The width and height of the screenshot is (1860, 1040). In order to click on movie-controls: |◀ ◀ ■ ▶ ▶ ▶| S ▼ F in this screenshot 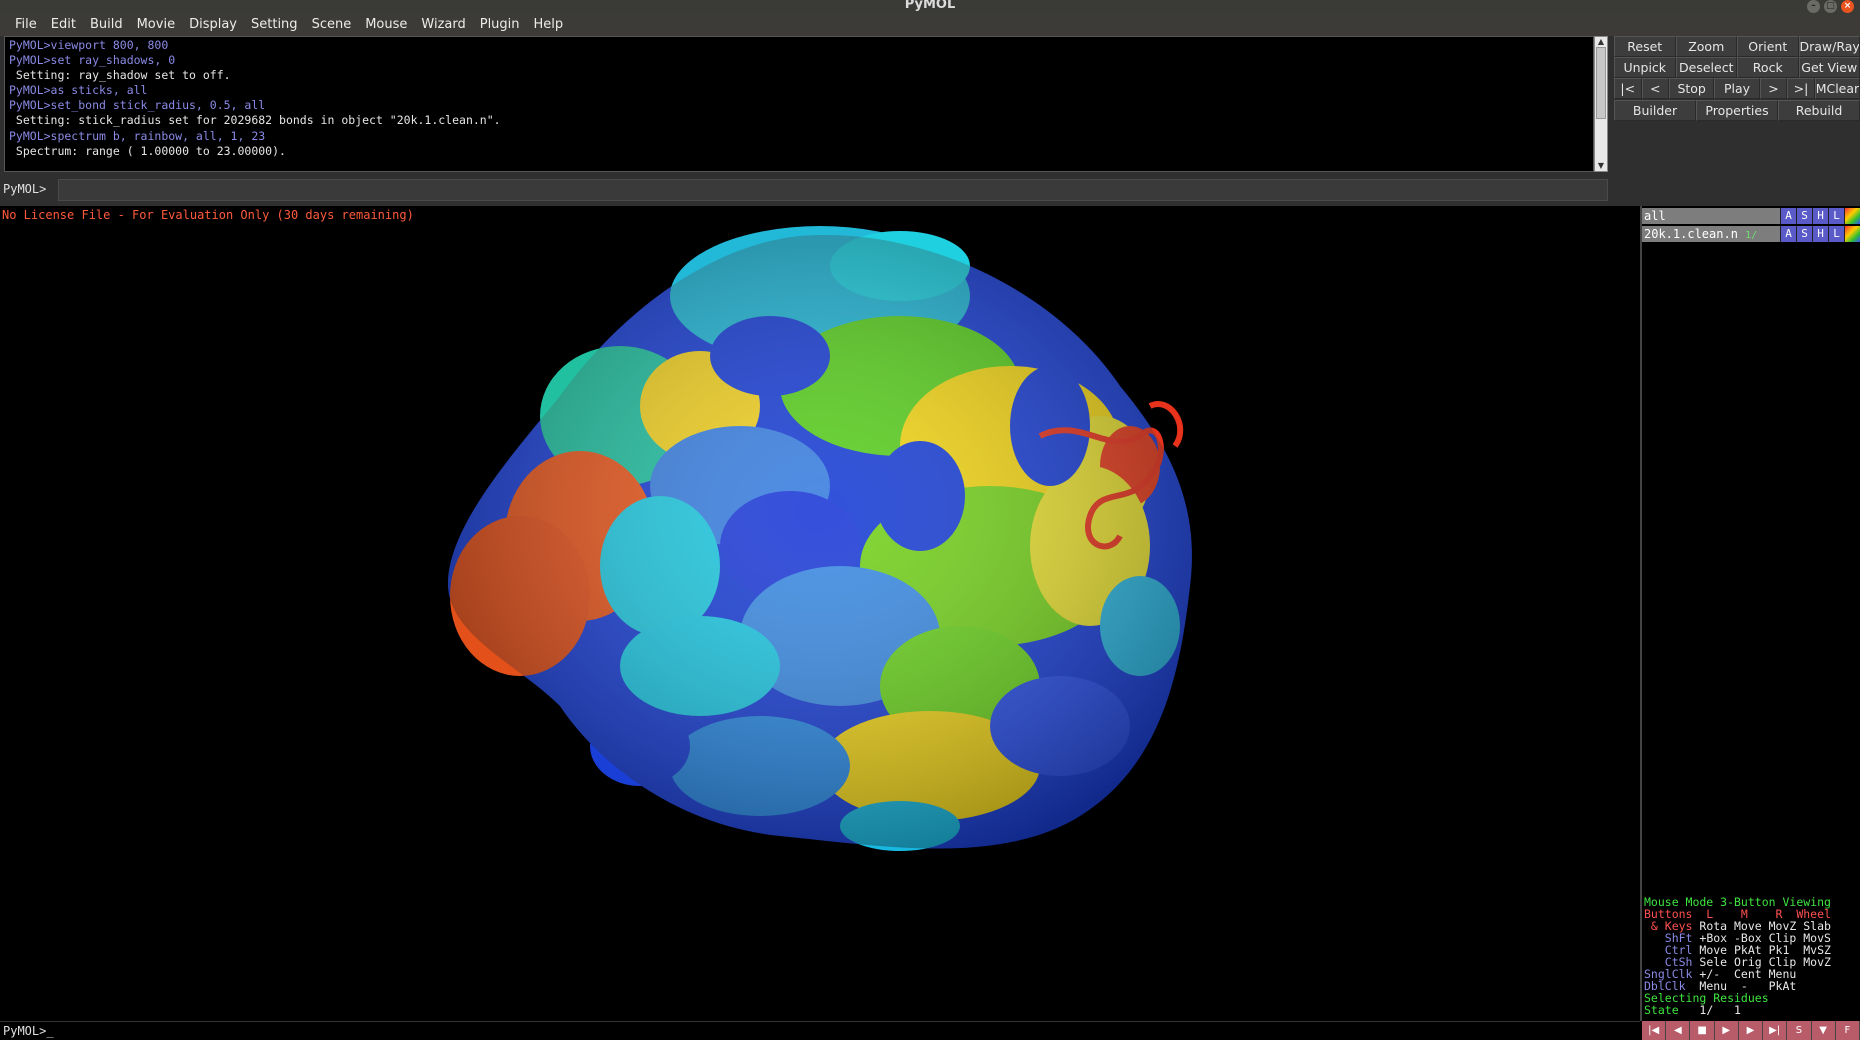, I will do `click(1751, 1030)`.